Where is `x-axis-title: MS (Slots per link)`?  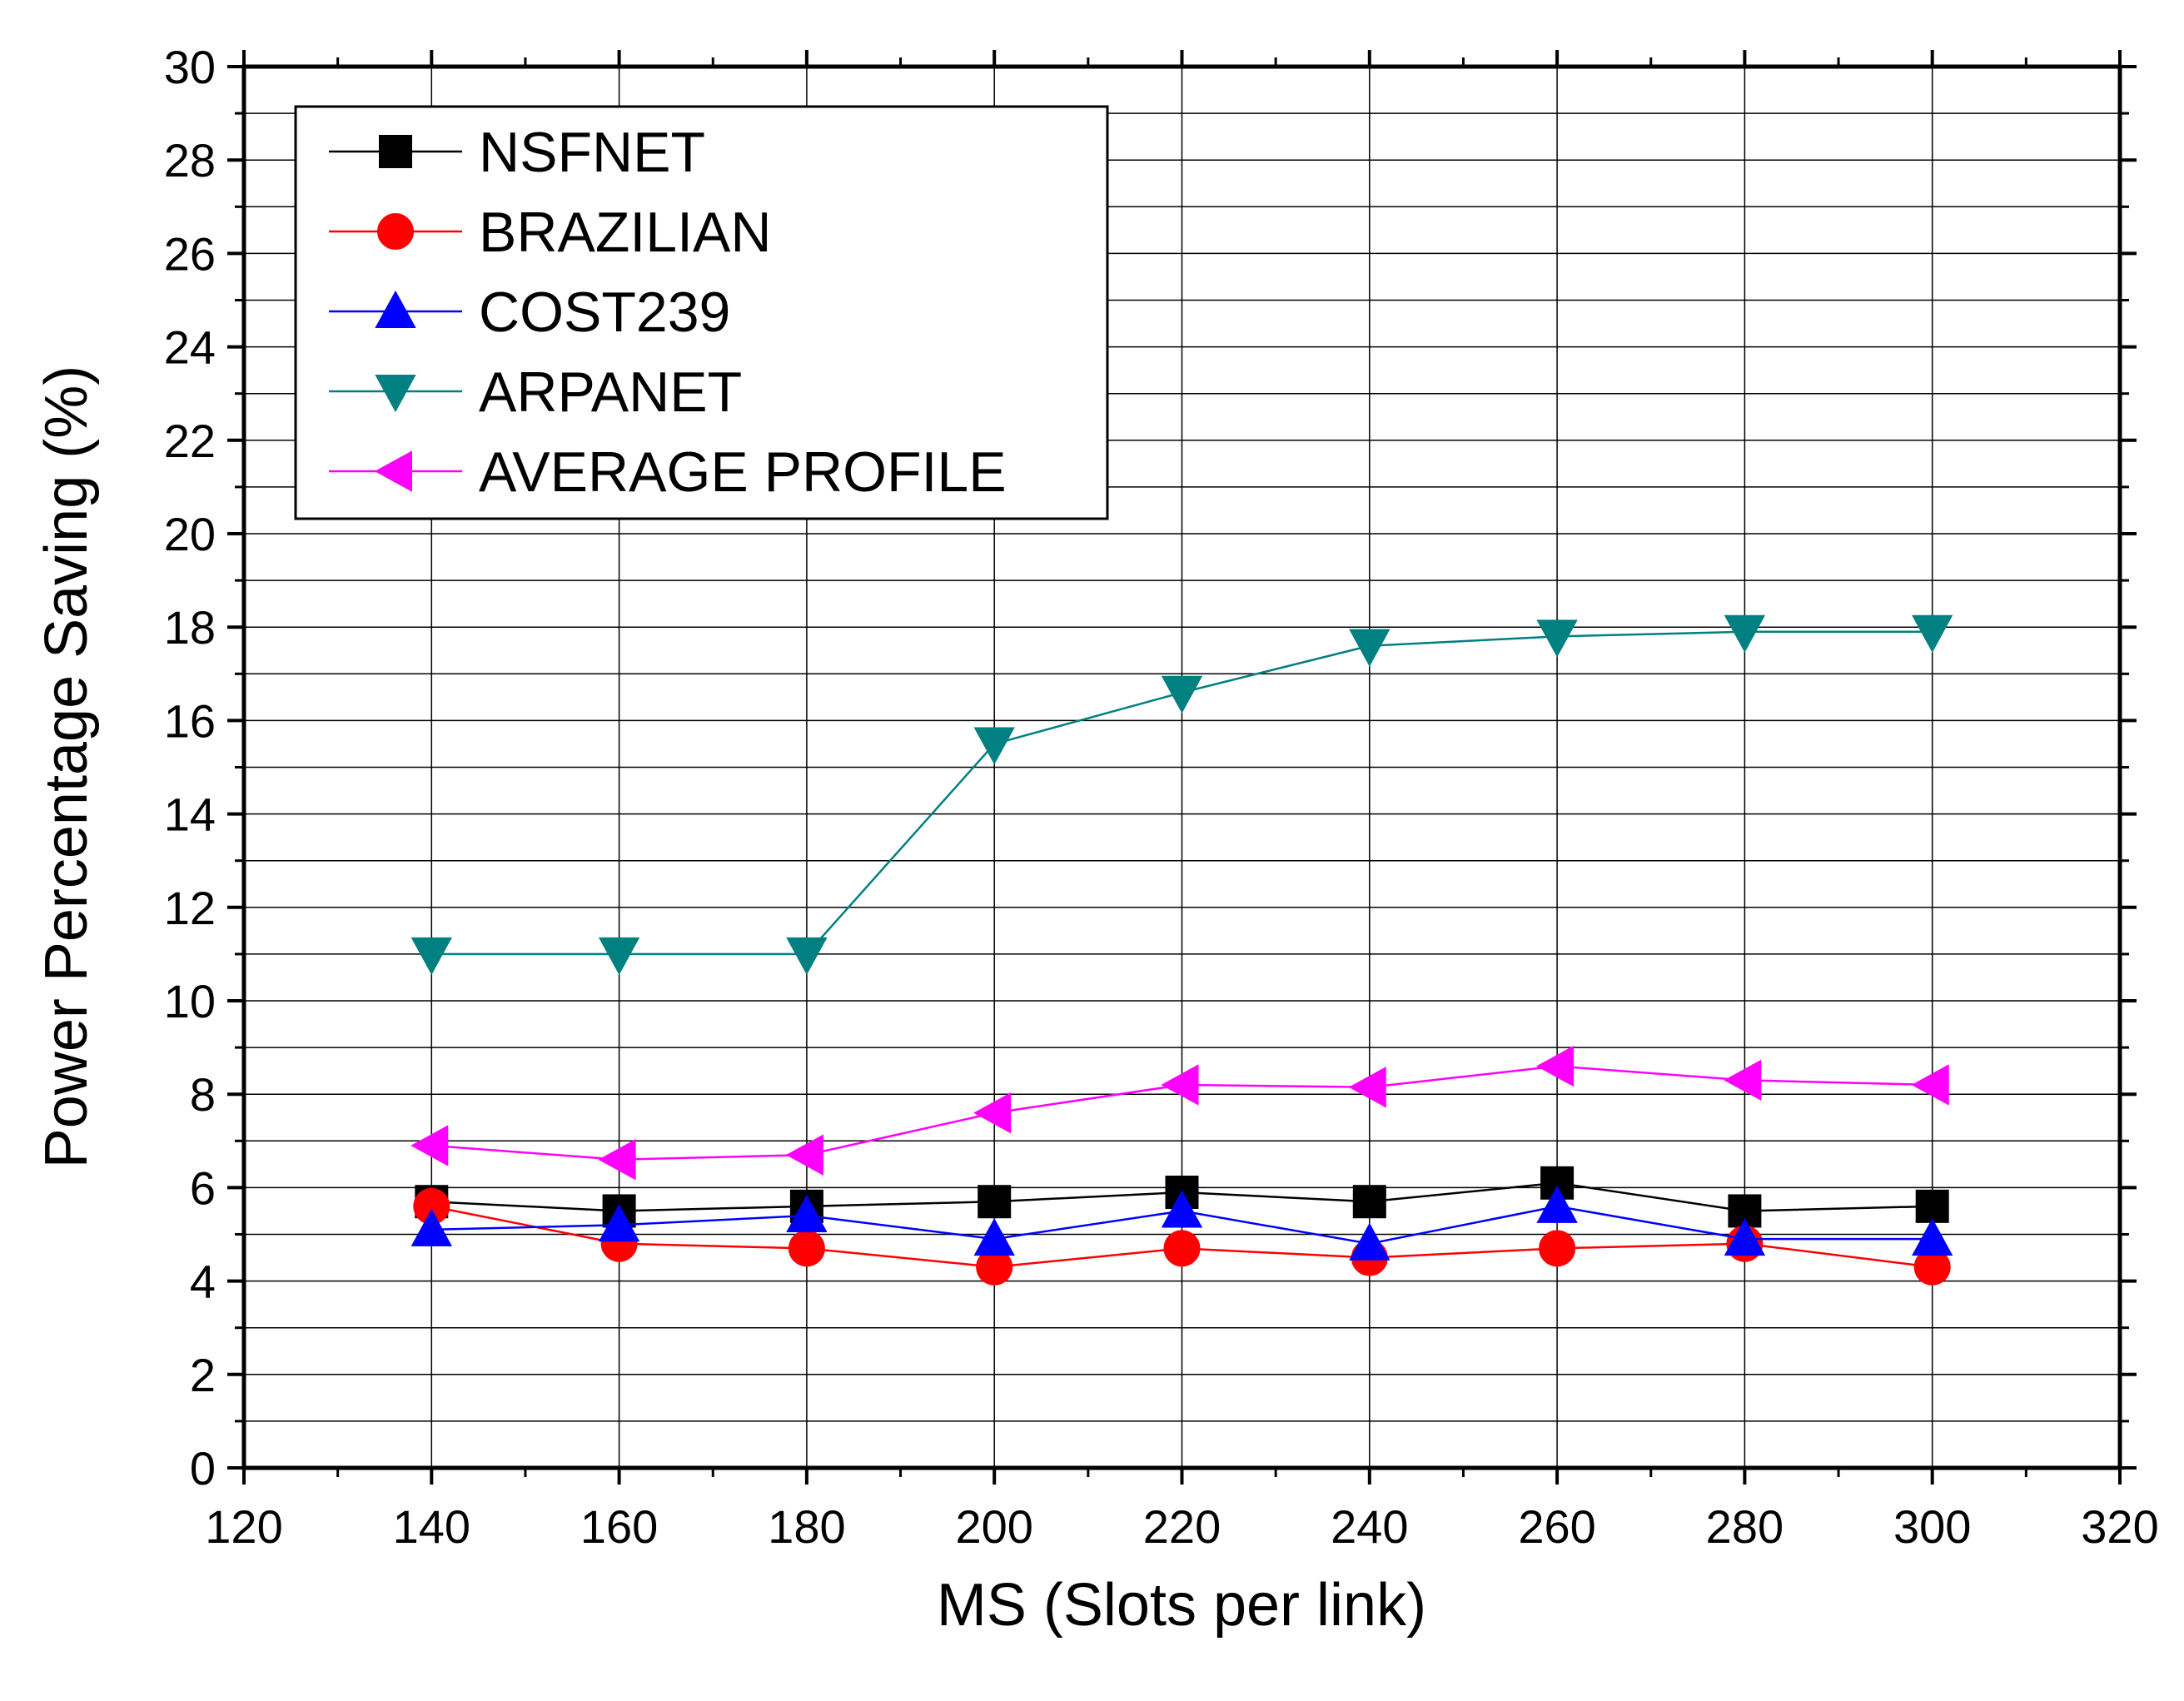 x-axis-title: MS (Slots per link) is located at coordinates (1181, 1606).